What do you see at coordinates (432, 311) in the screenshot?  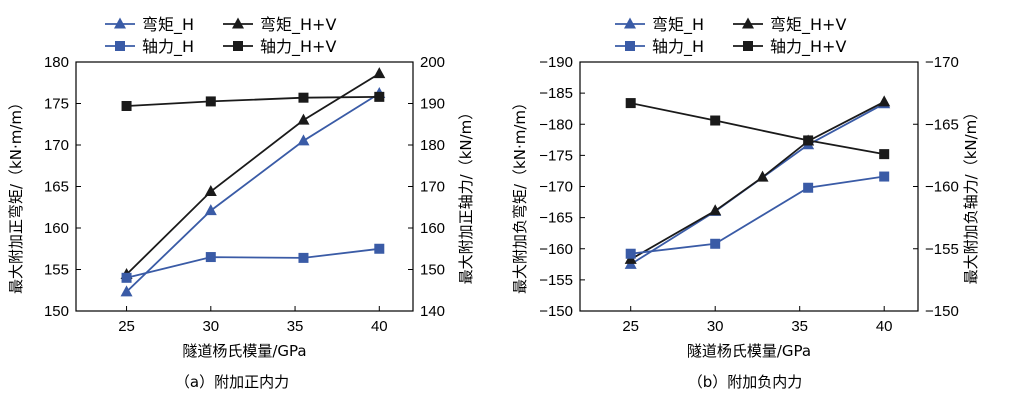 I see `y-right-tick-label: 140` at bounding box center [432, 311].